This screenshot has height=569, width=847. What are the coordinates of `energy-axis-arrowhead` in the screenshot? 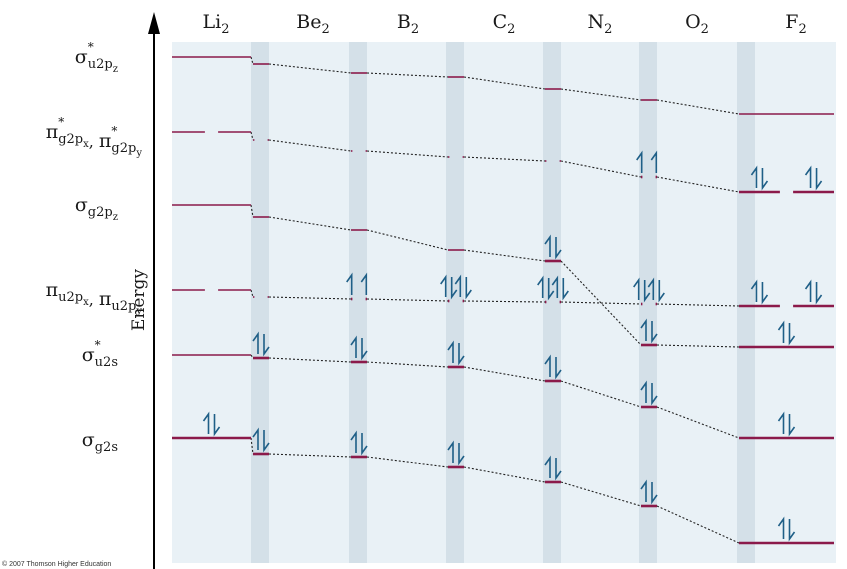 It's located at (154, 23).